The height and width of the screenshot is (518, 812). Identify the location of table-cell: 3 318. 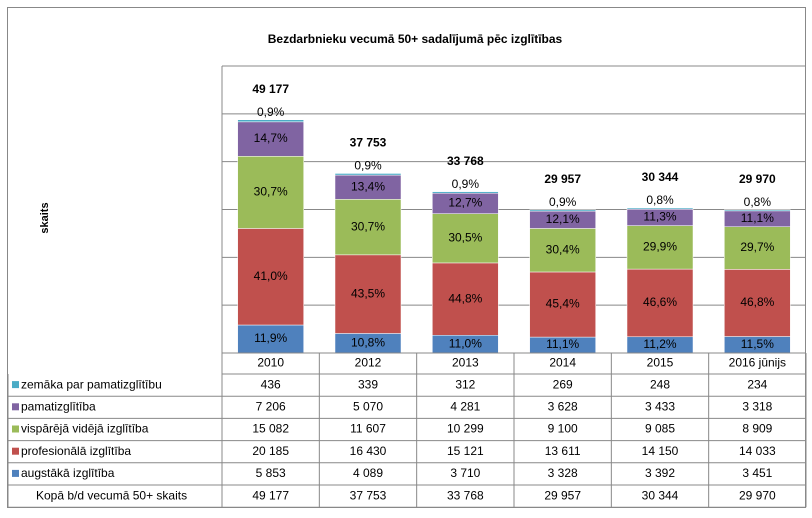
(757, 406).